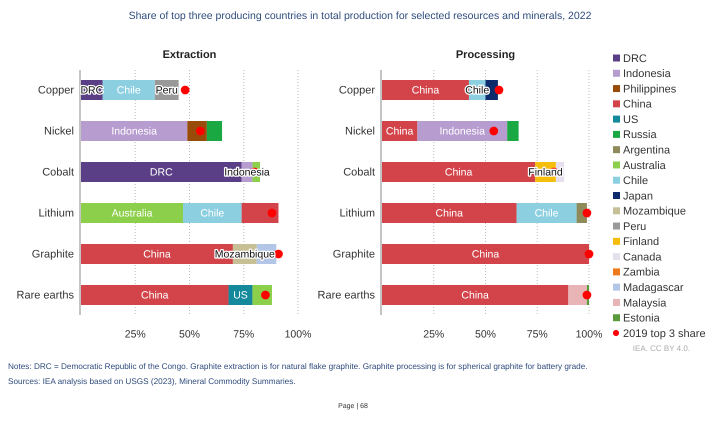  I want to click on legend-label: Philippines, so click(650, 89).